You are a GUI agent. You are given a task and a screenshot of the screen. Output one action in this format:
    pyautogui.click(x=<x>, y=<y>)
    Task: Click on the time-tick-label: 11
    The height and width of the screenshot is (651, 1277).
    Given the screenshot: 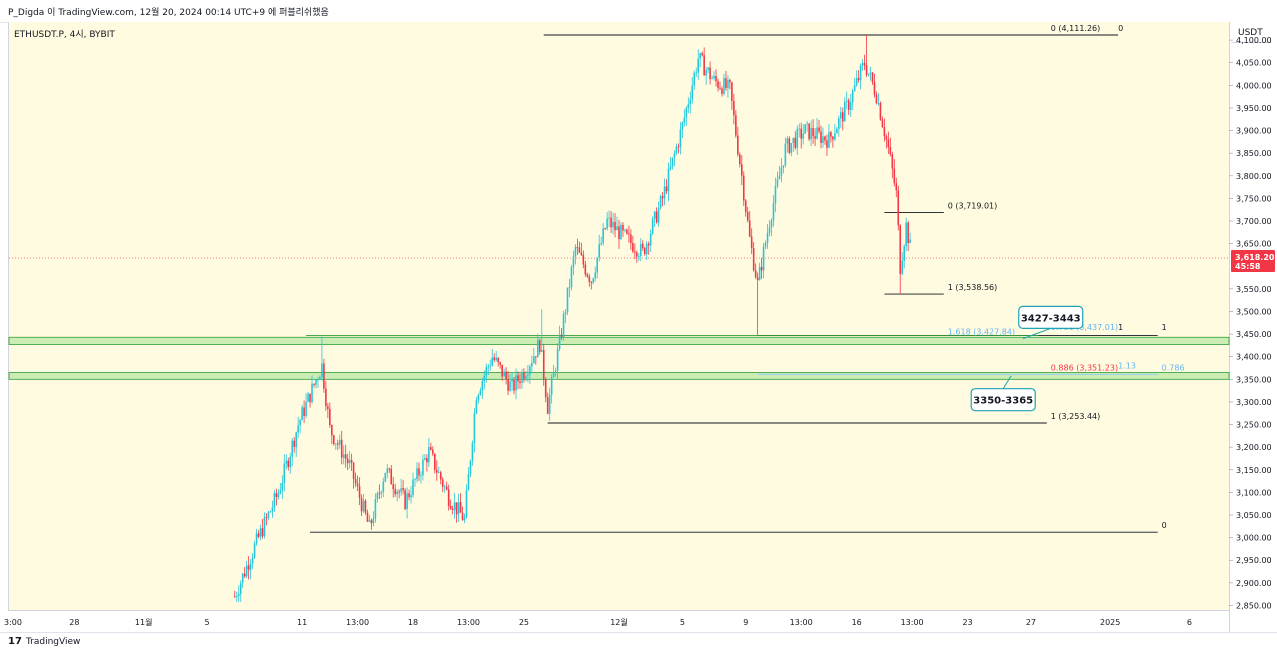 What is the action you would take?
    pyautogui.click(x=302, y=622)
    